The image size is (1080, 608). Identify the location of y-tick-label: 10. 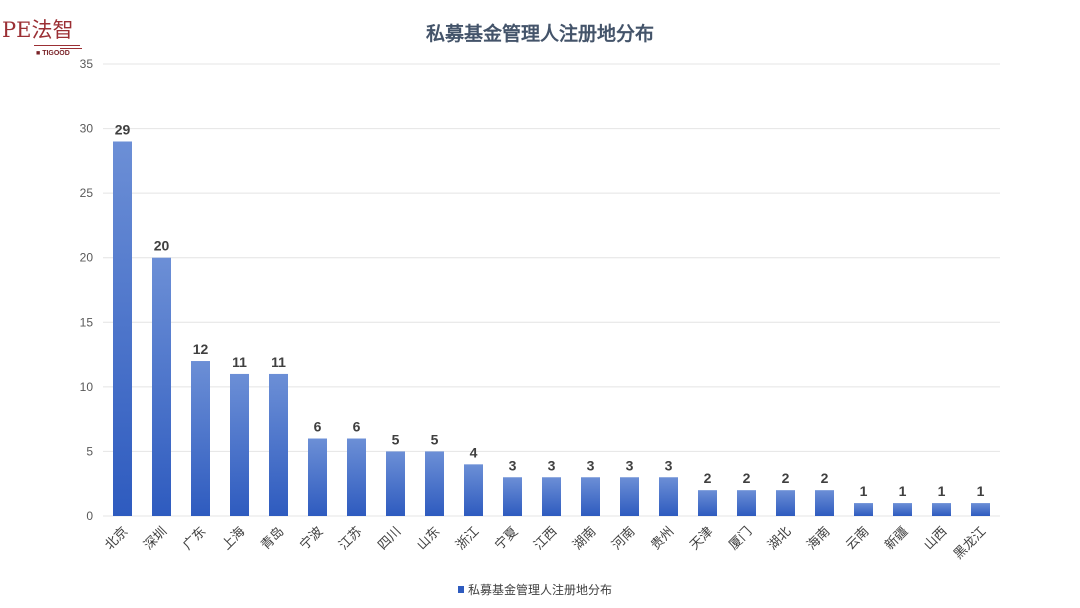
(87, 387).